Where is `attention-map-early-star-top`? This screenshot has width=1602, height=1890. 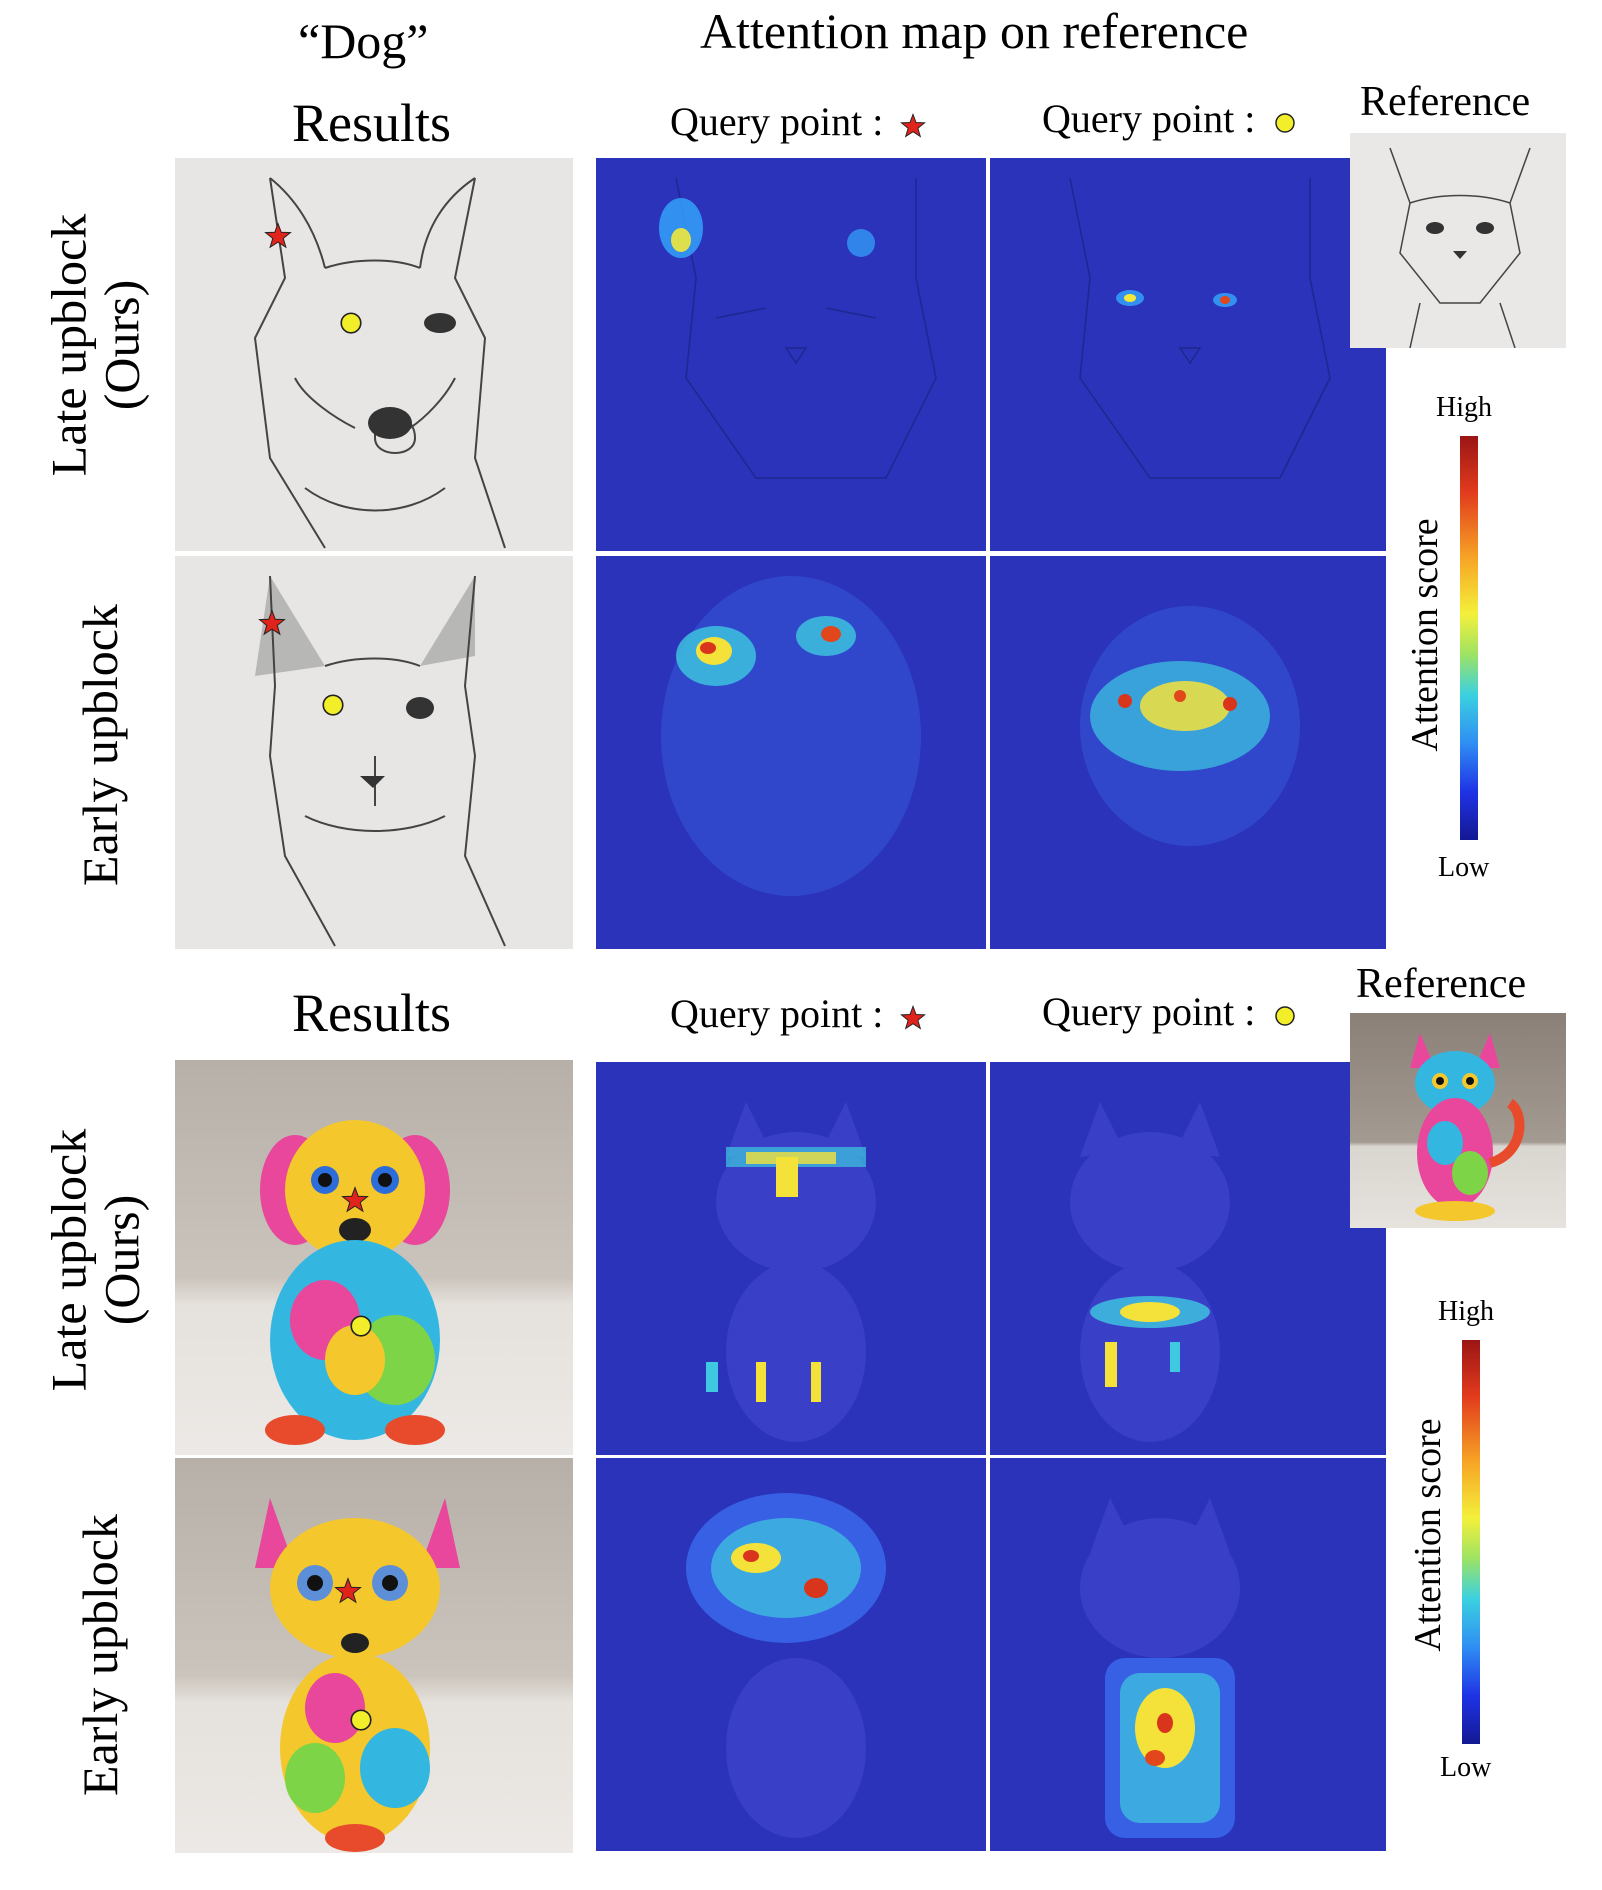 attention-map-early-star-top is located at coordinates (791, 752).